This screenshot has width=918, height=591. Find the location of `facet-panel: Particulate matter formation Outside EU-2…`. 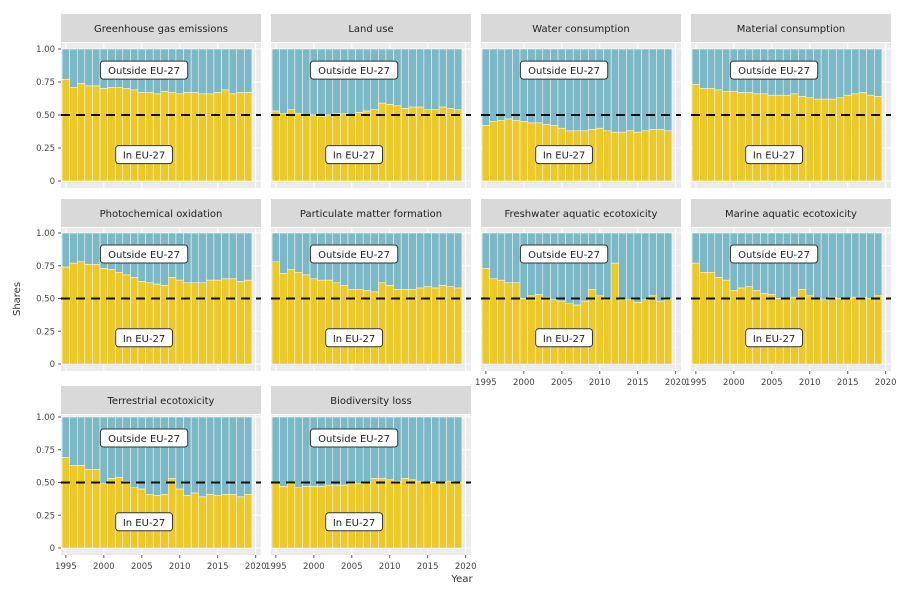

facet-panel: Particulate matter formation Outside EU-2… is located at coordinates (371, 285).